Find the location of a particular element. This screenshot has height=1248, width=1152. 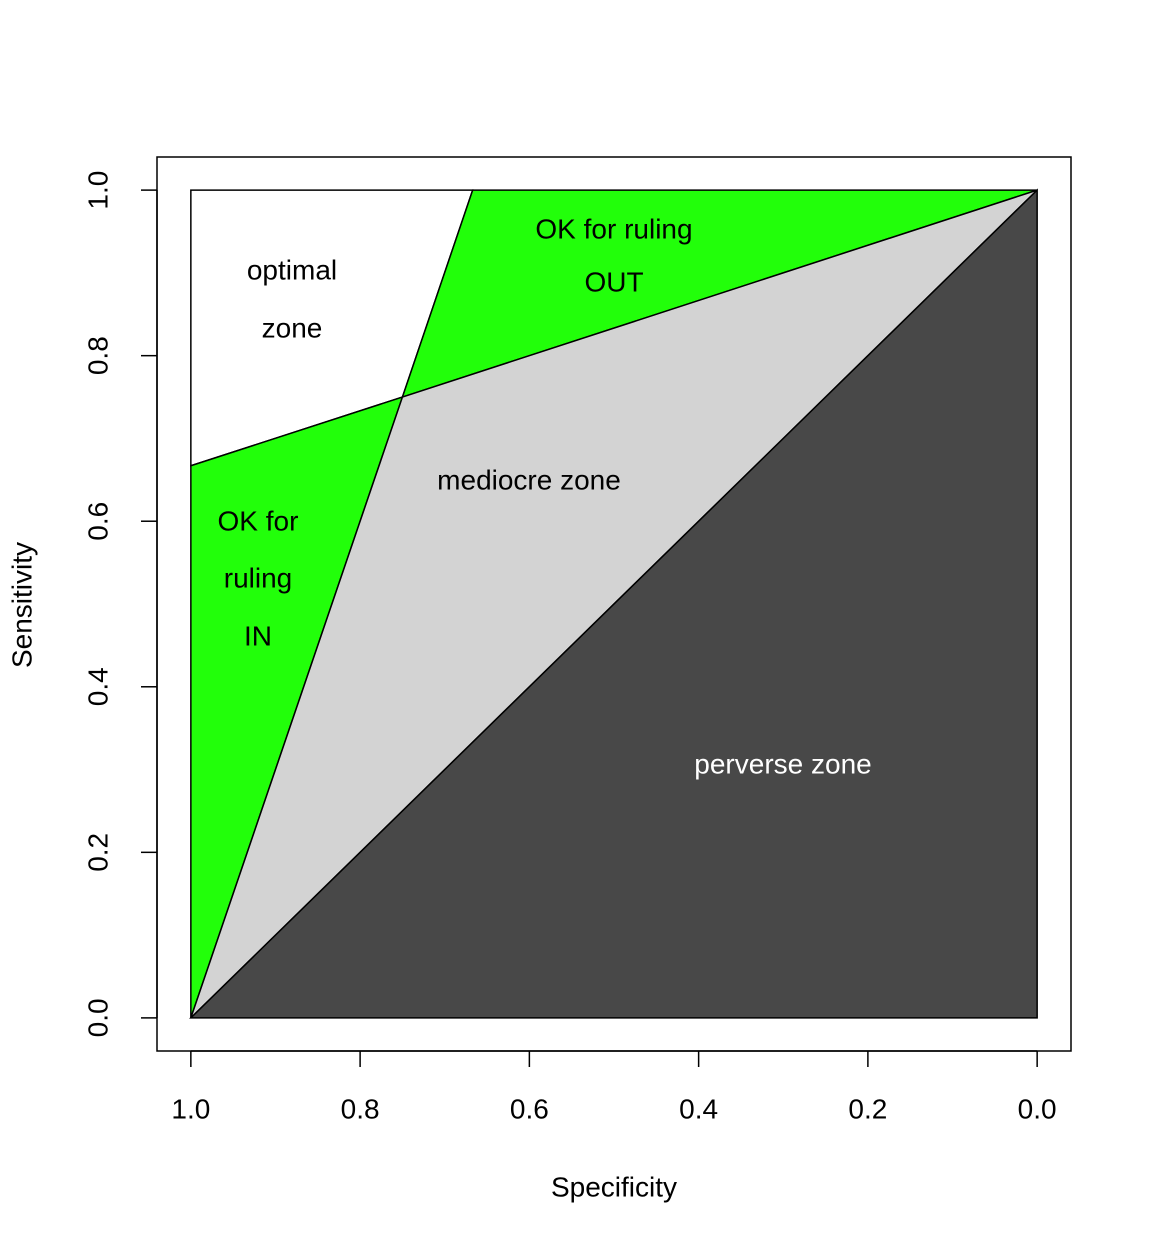

y-tick-label: 0.0 is located at coordinates (97, 1017).